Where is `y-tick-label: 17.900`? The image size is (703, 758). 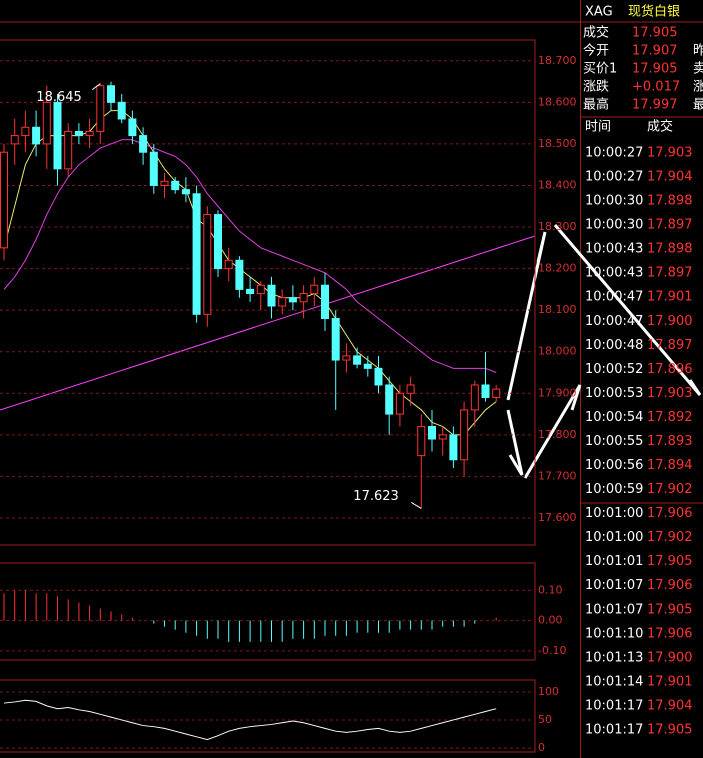 y-tick-label: 17.900 is located at coordinates (557, 392).